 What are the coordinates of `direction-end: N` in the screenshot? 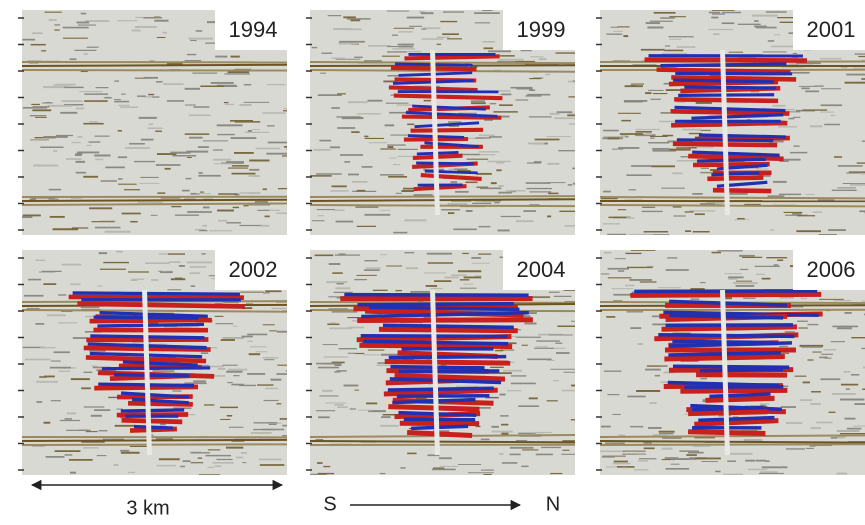 It's located at (553, 504).